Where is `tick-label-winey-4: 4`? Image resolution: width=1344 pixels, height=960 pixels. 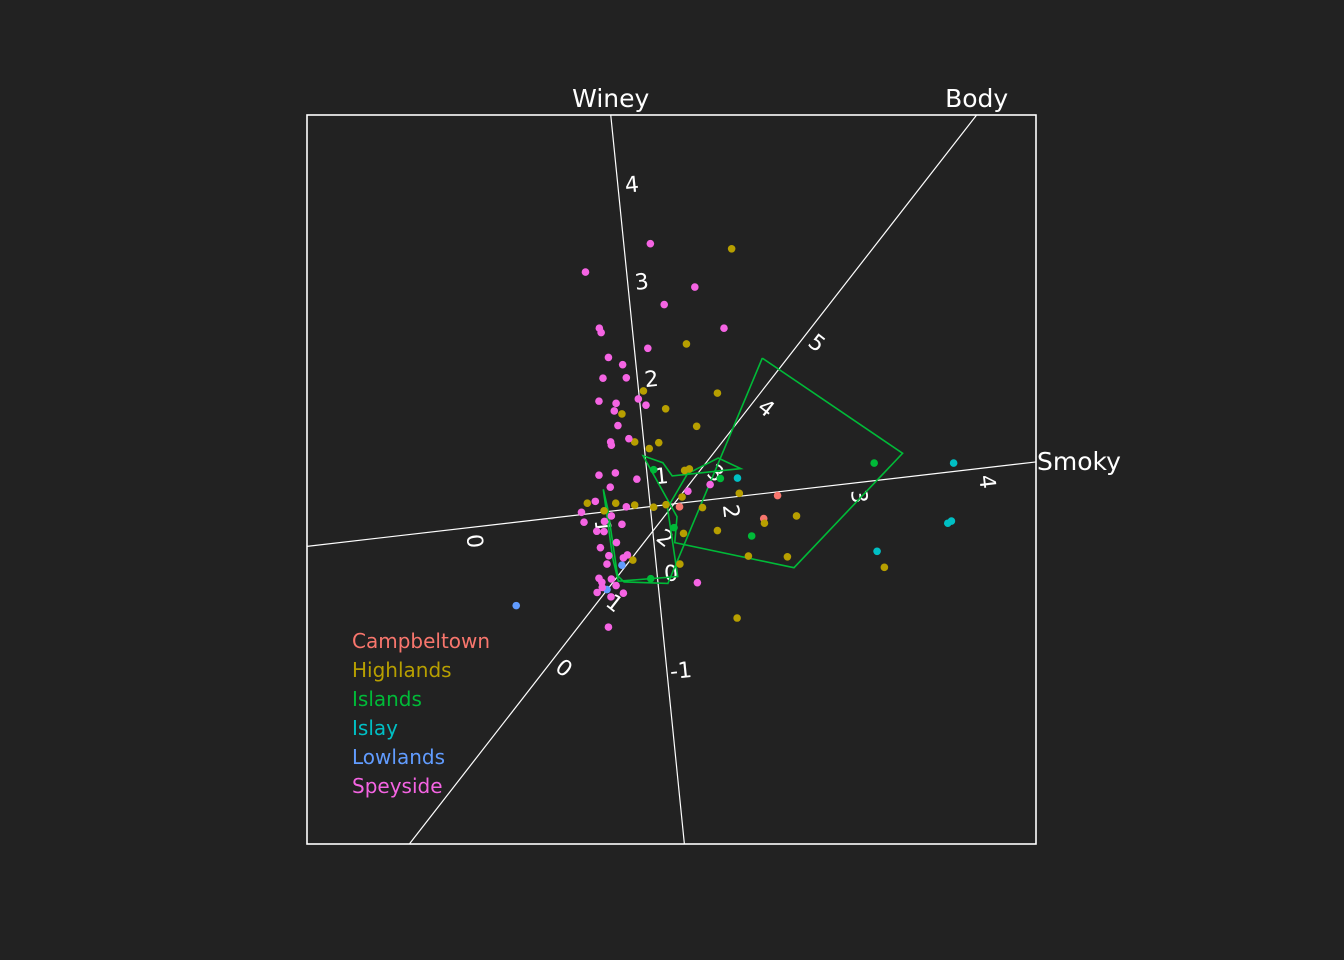
tick-label-winey-4: 4 is located at coordinates (632, 185).